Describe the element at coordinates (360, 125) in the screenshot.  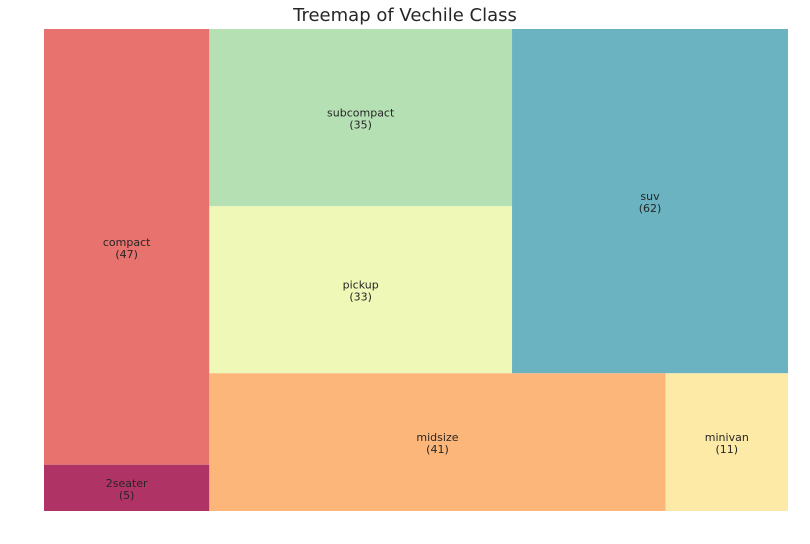
I see `tile-value-subcompact: (35)` at that location.